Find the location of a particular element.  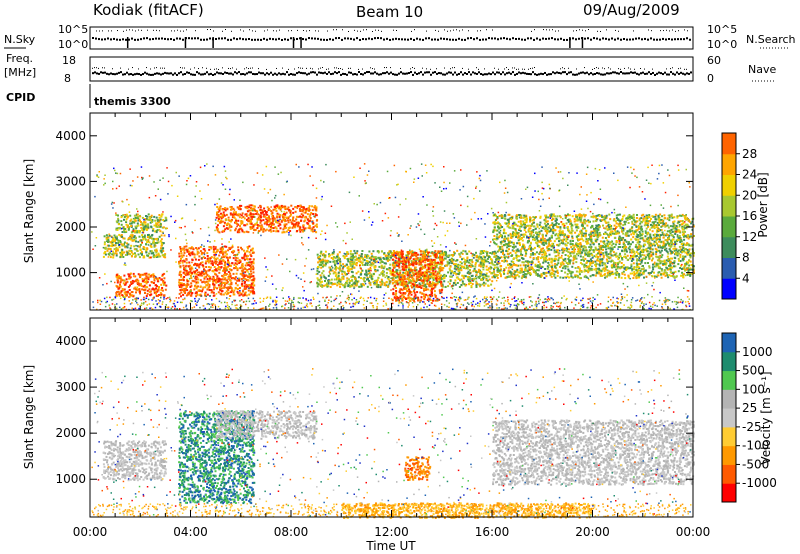

nsearch-tick-bottom: 10^0 is located at coordinates (722, 44).